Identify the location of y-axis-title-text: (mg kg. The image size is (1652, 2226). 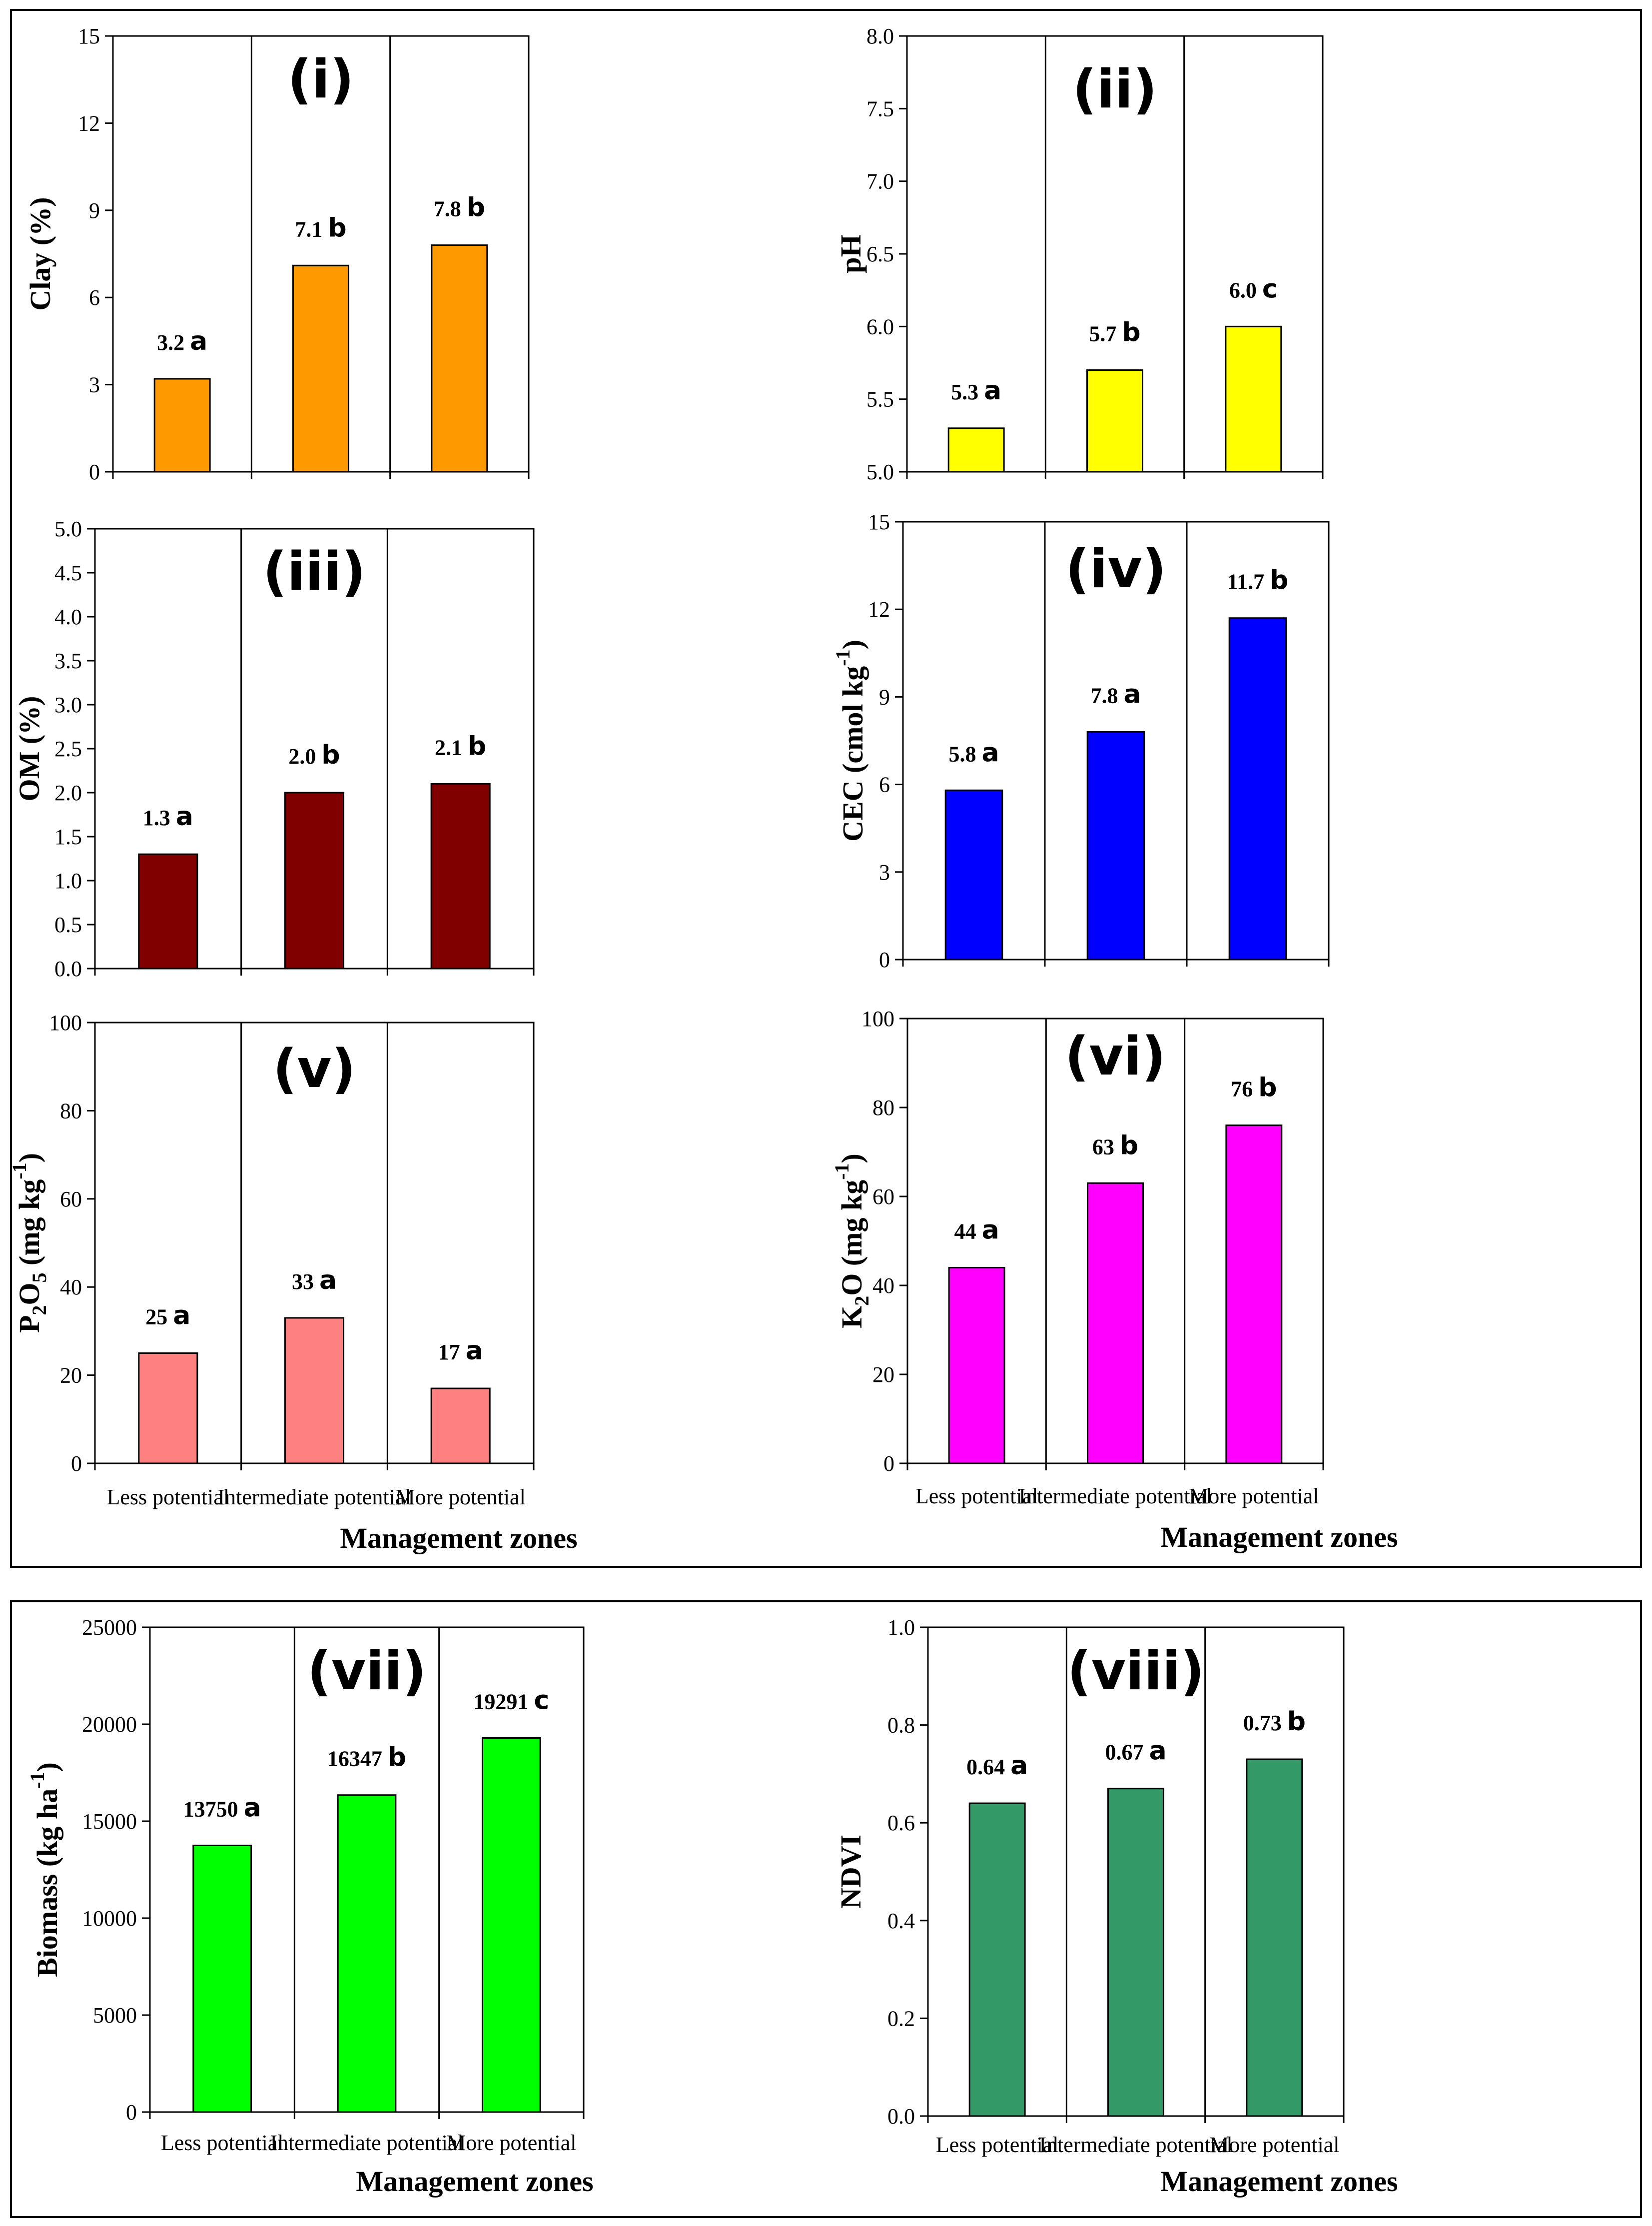
(851, 1226).